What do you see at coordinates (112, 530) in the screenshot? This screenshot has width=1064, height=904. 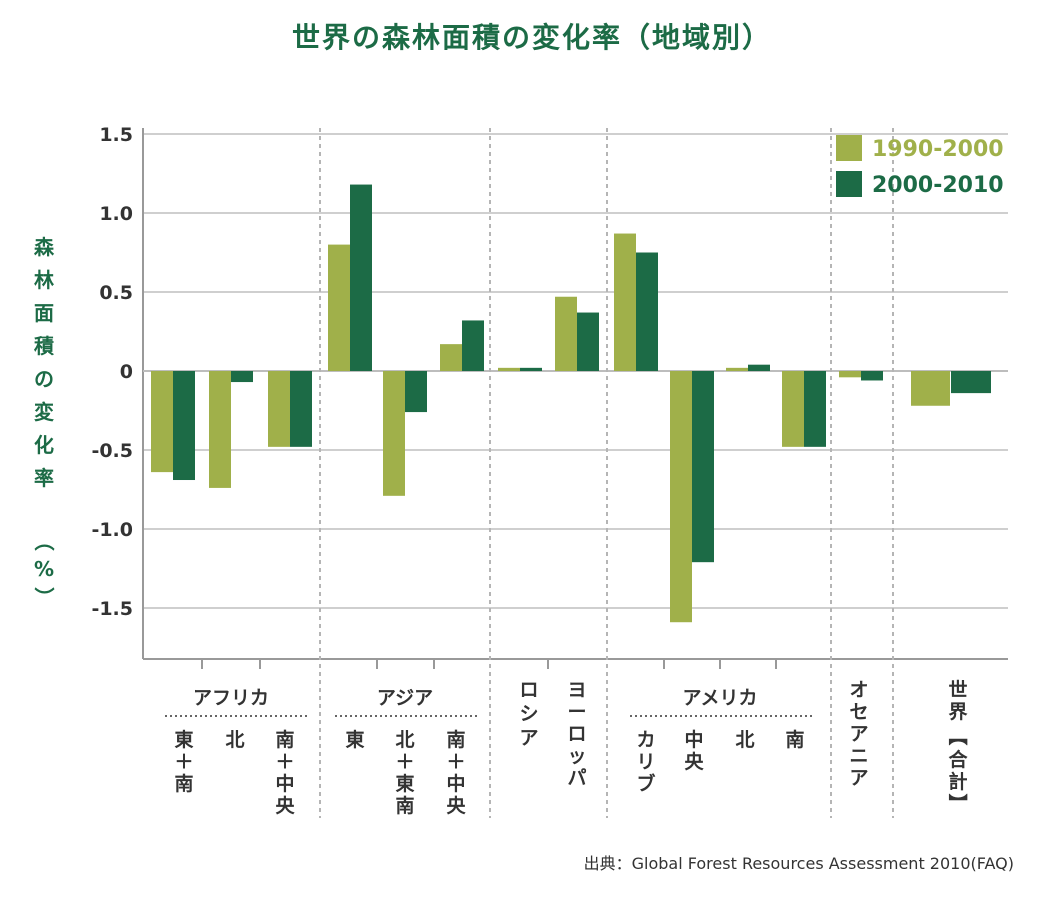 I see `y-tick-label: -1.0` at bounding box center [112, 530].